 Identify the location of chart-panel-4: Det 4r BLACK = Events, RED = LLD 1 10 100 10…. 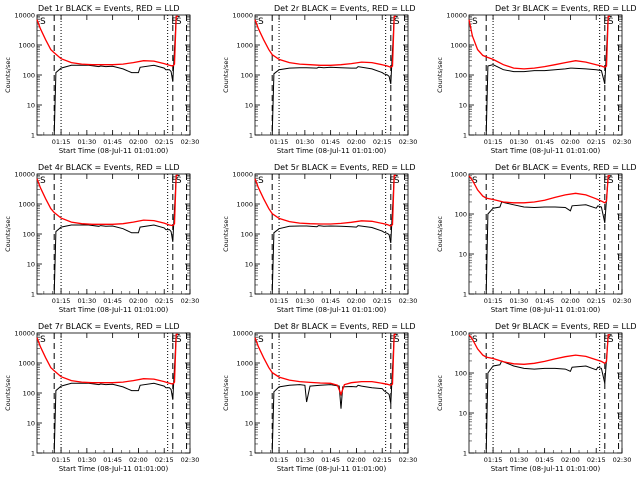
(101, 238).